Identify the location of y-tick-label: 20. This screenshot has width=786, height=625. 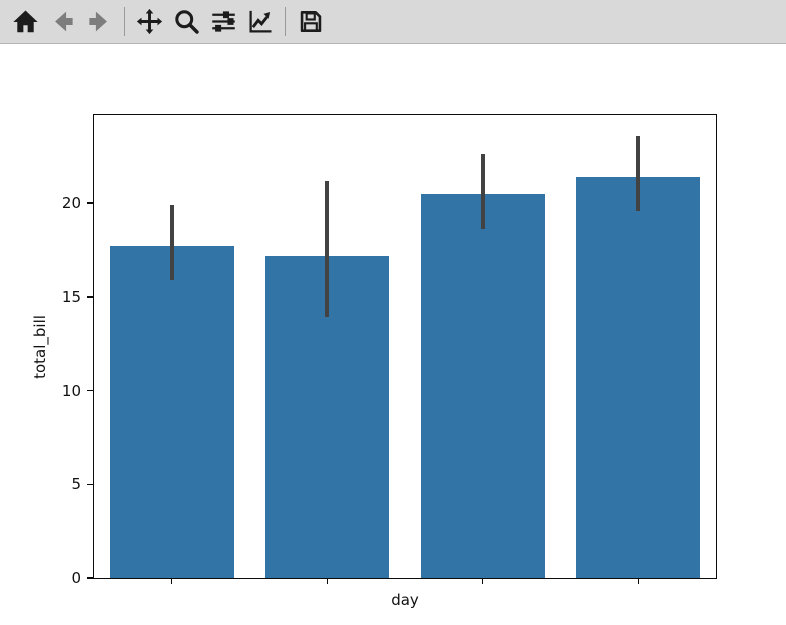
(71, 203).